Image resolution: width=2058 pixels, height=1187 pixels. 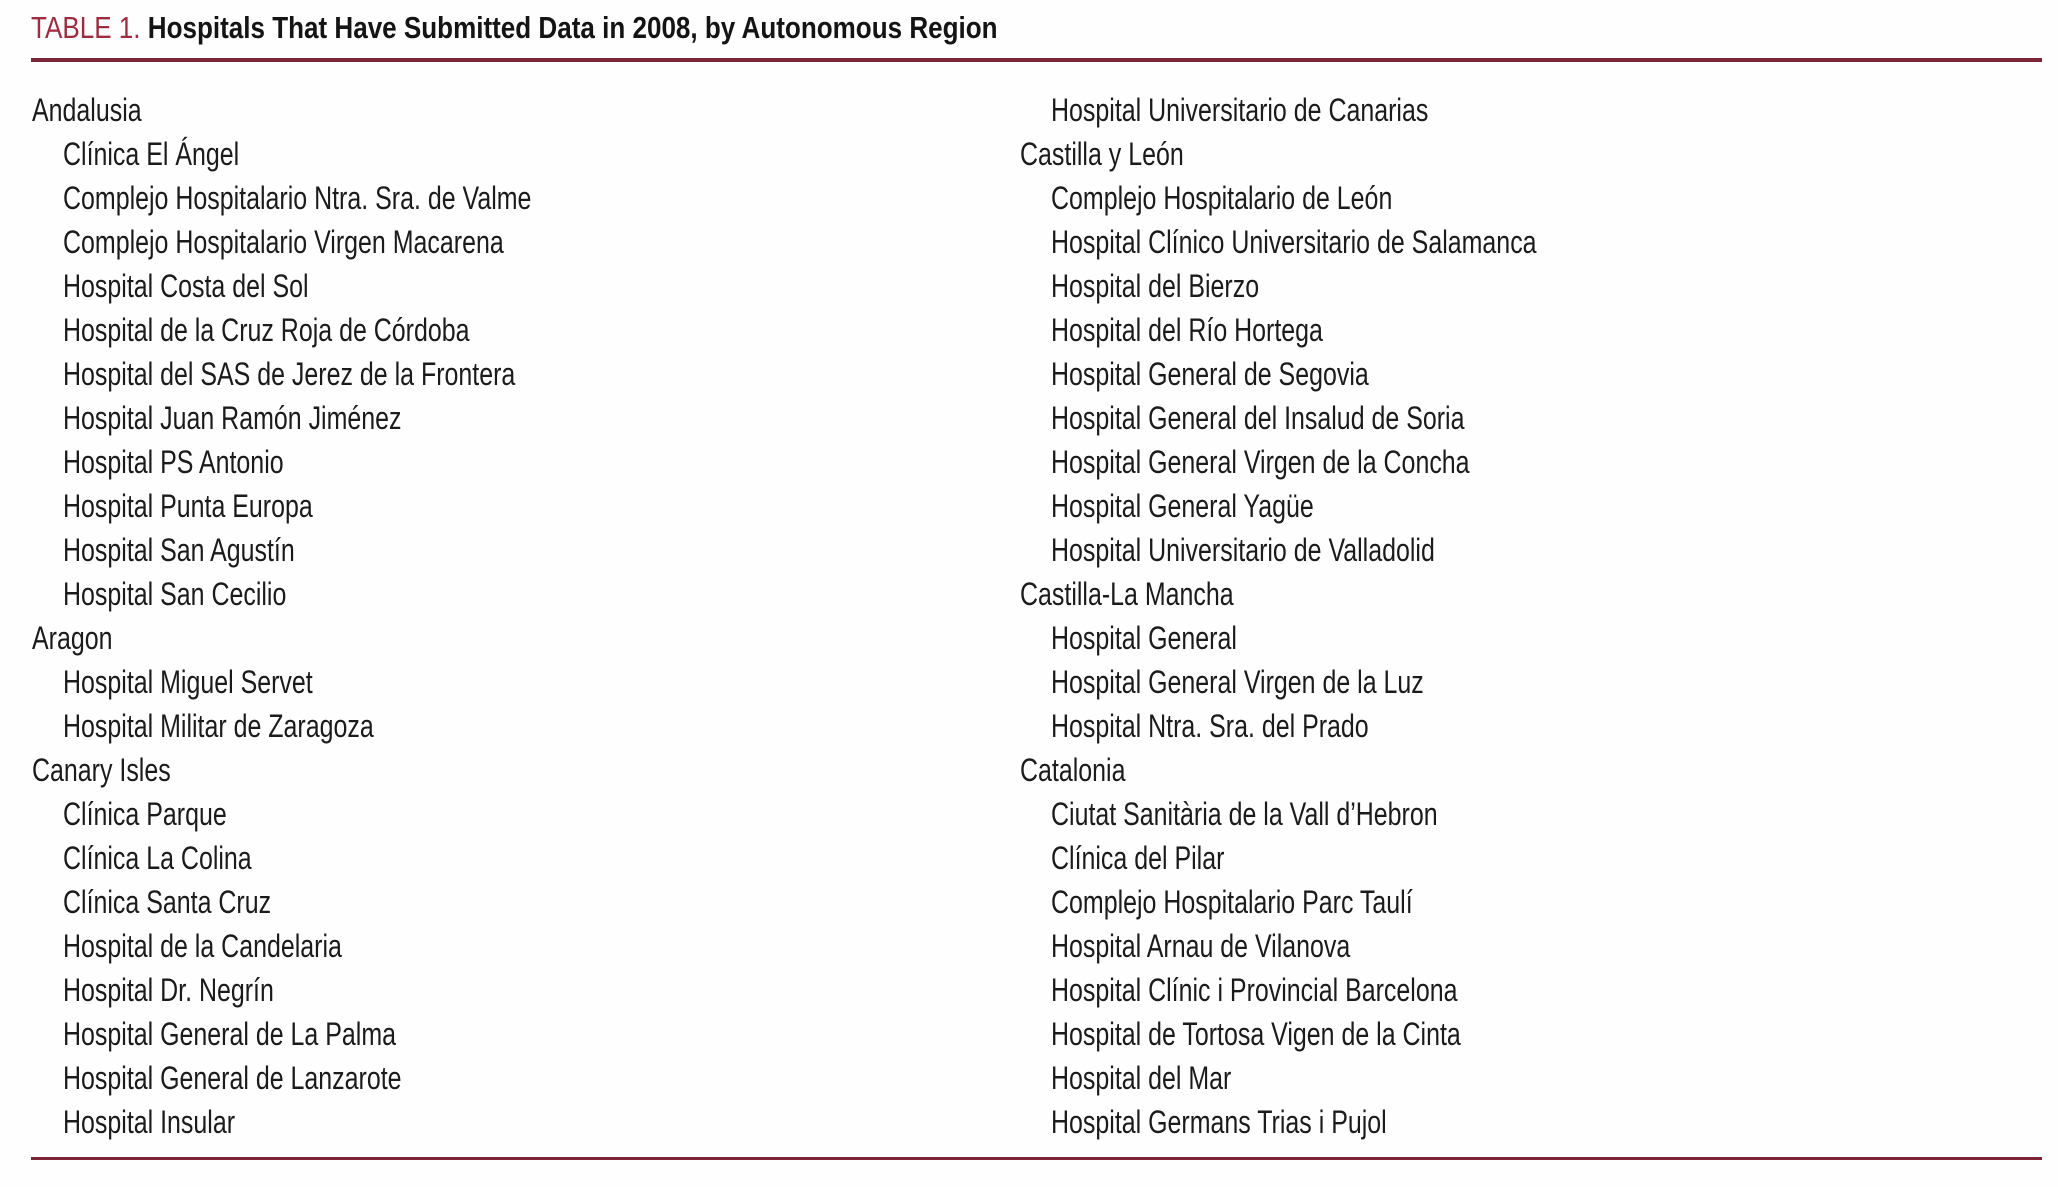 What do you see at coordinates (168, 990) in the screenshot?
I see `hospital-name: Hospital Dr. Negrín` at bounding box center [168, 990].